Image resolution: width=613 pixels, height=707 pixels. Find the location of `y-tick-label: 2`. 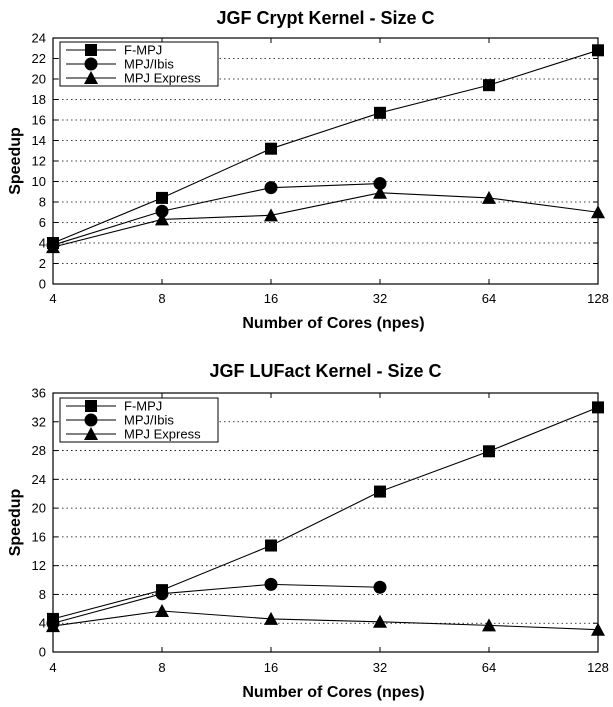

y-tick-label: 2 is located at coordinates (42, 263).